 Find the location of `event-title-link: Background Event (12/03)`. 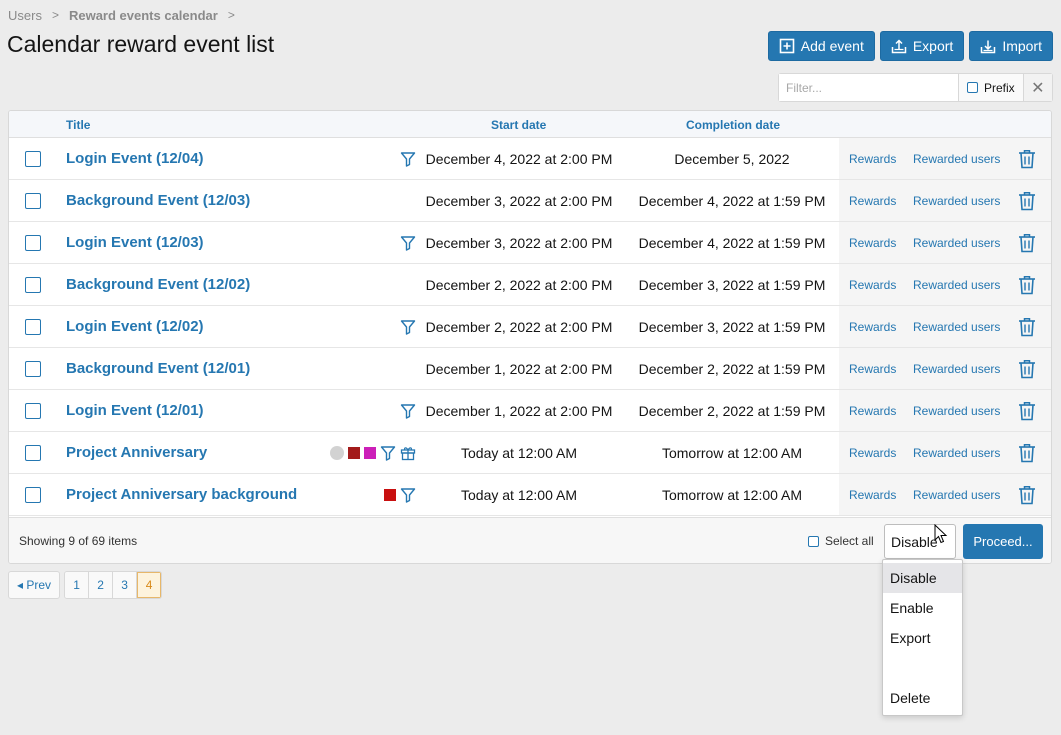

event-title-link: Background Event (12/03) is located at coordinates (158, 200).